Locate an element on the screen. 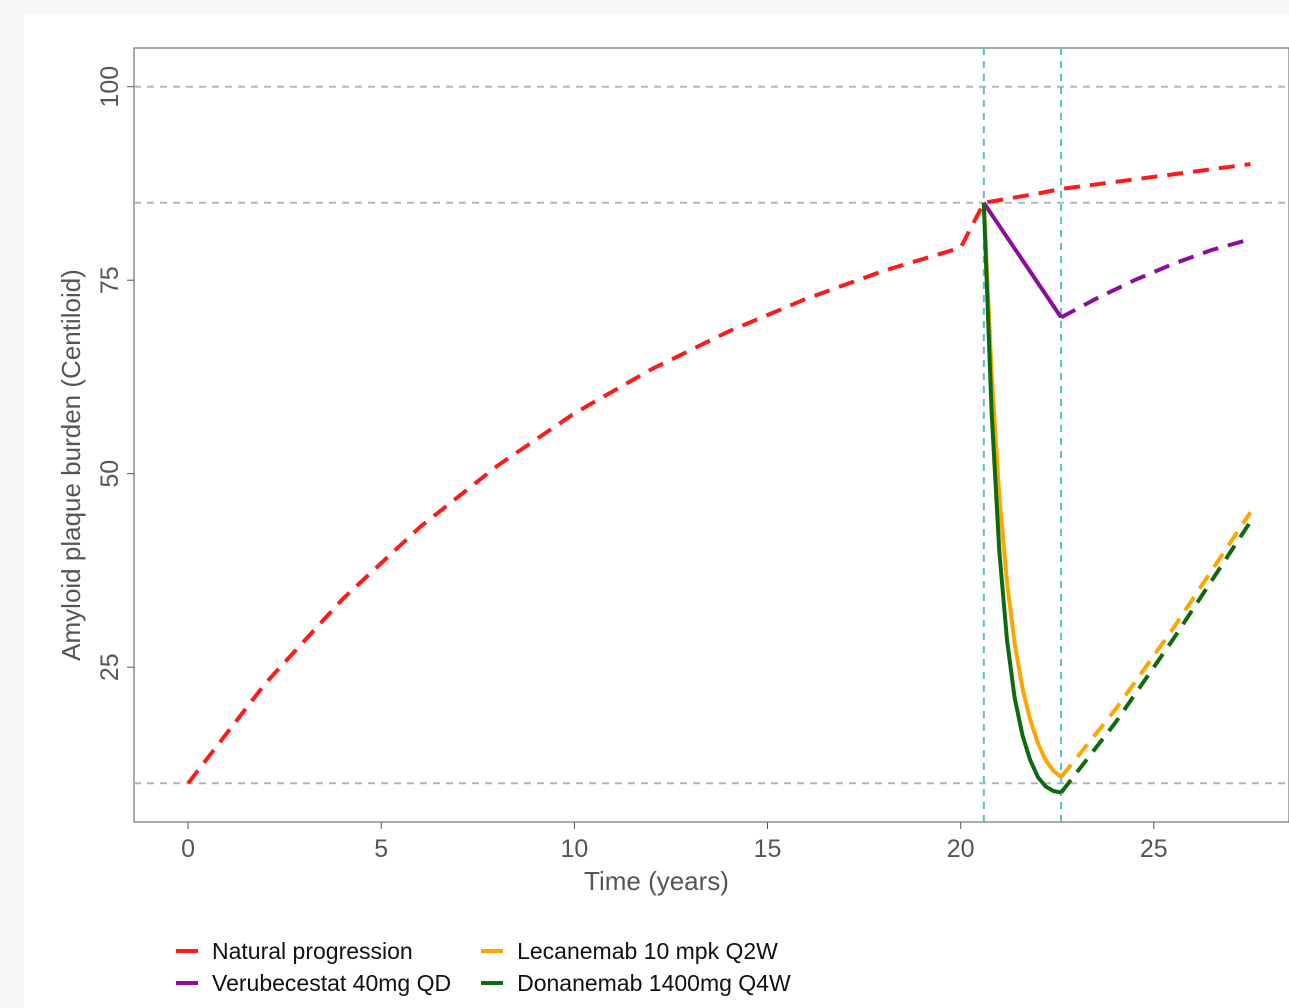  legend-label-natural: Natural progression is located at coordinates (312, 950).